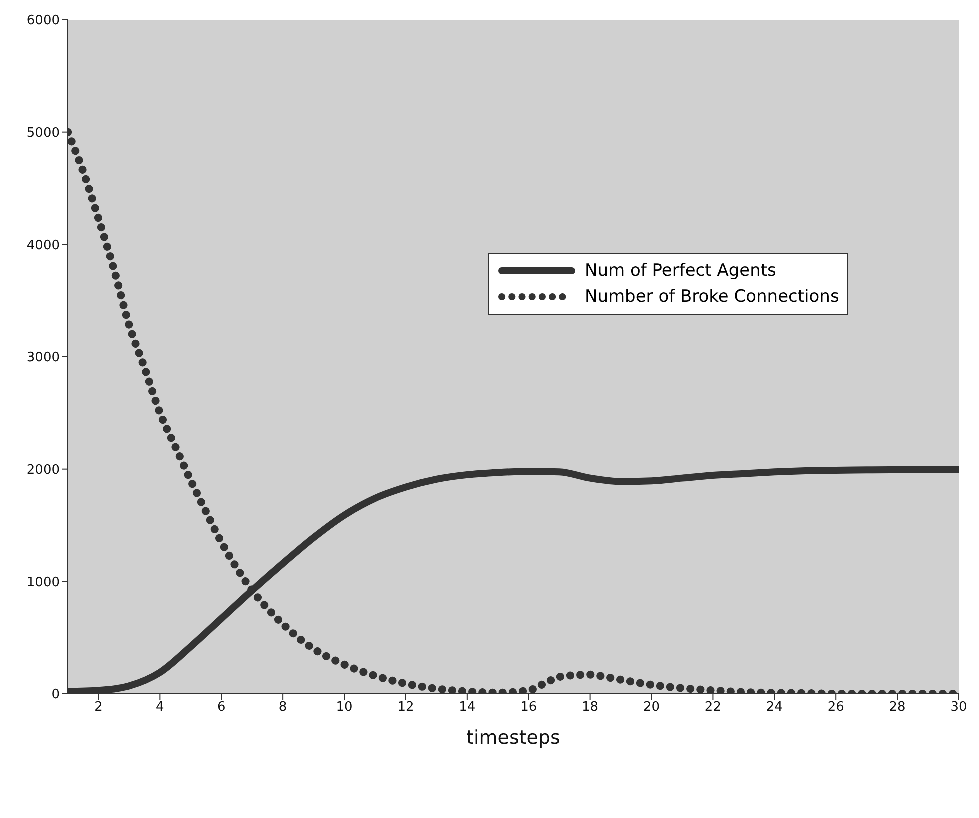 The image size is (979, 818). Describe the element at coordinates (43, 133) in the screenshot. I see `y-tick-label: 5000` at that location.